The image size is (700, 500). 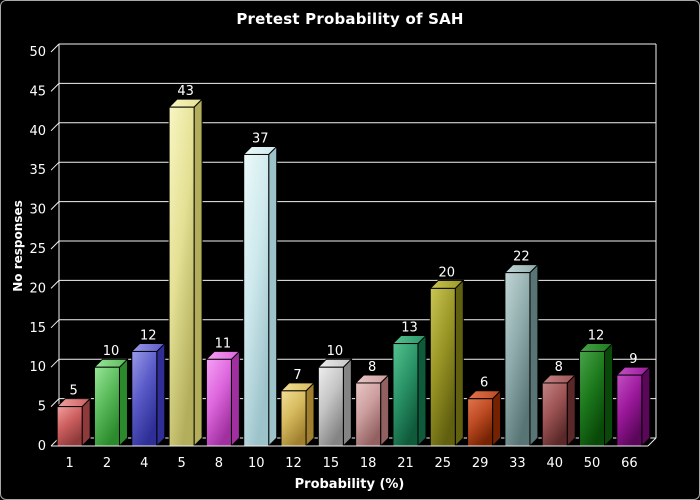 What do you see at coordinates (37, 210) in the screenshot?
I see `y-tick-label: 30` at bounding box center [37, 210].